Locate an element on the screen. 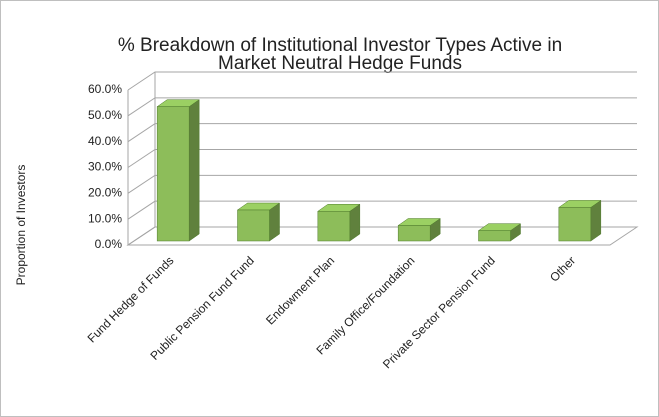 This screenshot has width=659, height=417. y-tick-label: 0.0% is located at coordinates (109, 244).